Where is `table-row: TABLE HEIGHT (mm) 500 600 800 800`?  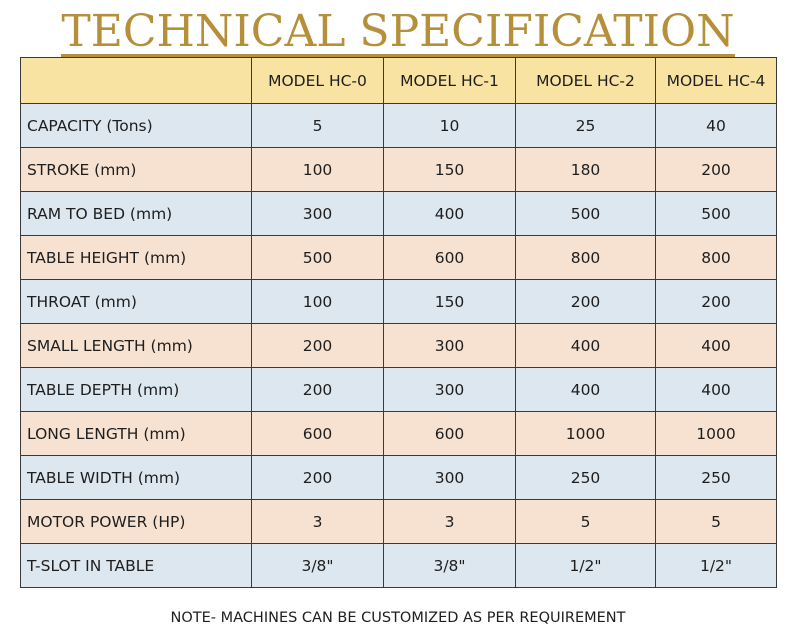 table-row: TABLE HEIGHT (mm) 500 600 800 800 is located at coordinates (398, 257).